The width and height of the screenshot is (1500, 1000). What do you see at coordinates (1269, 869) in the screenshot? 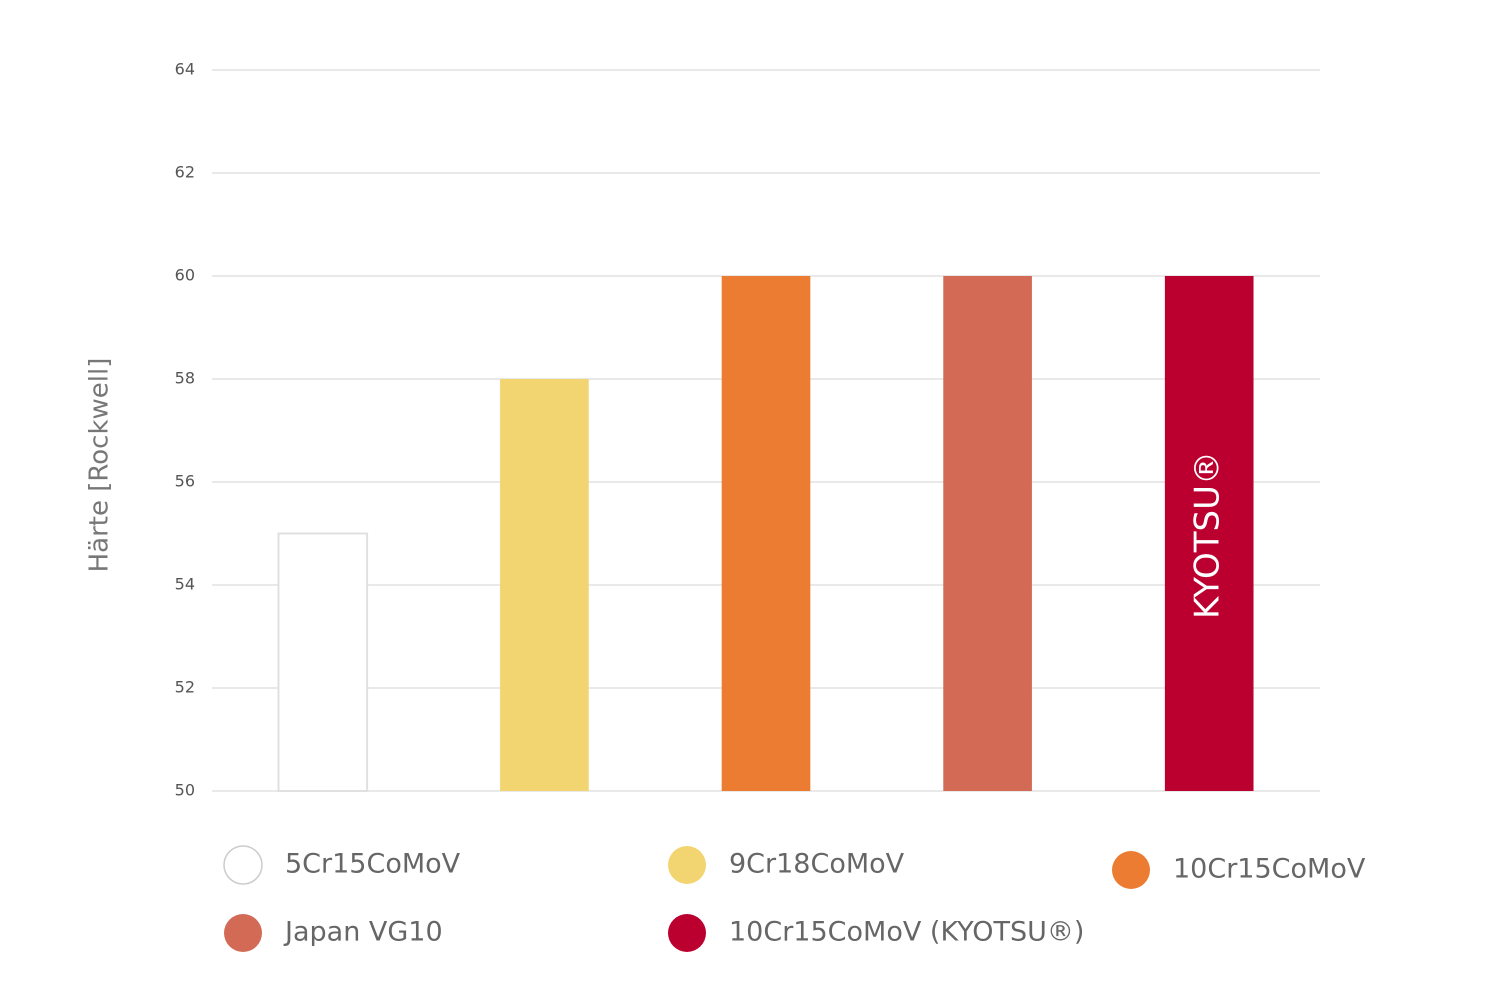
I see `legend-label: 10Cr15CoMoV` at bounding box center [1269, 869].